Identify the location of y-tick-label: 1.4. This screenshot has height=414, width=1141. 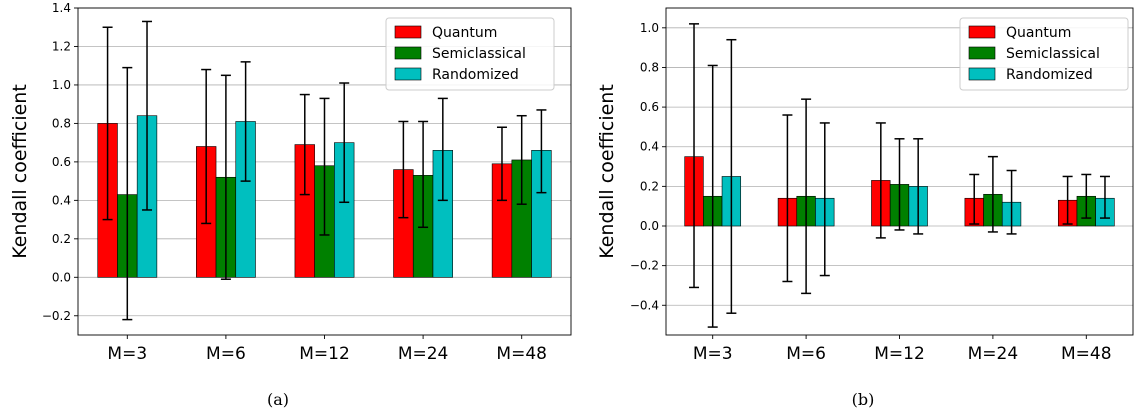
(61, 8).